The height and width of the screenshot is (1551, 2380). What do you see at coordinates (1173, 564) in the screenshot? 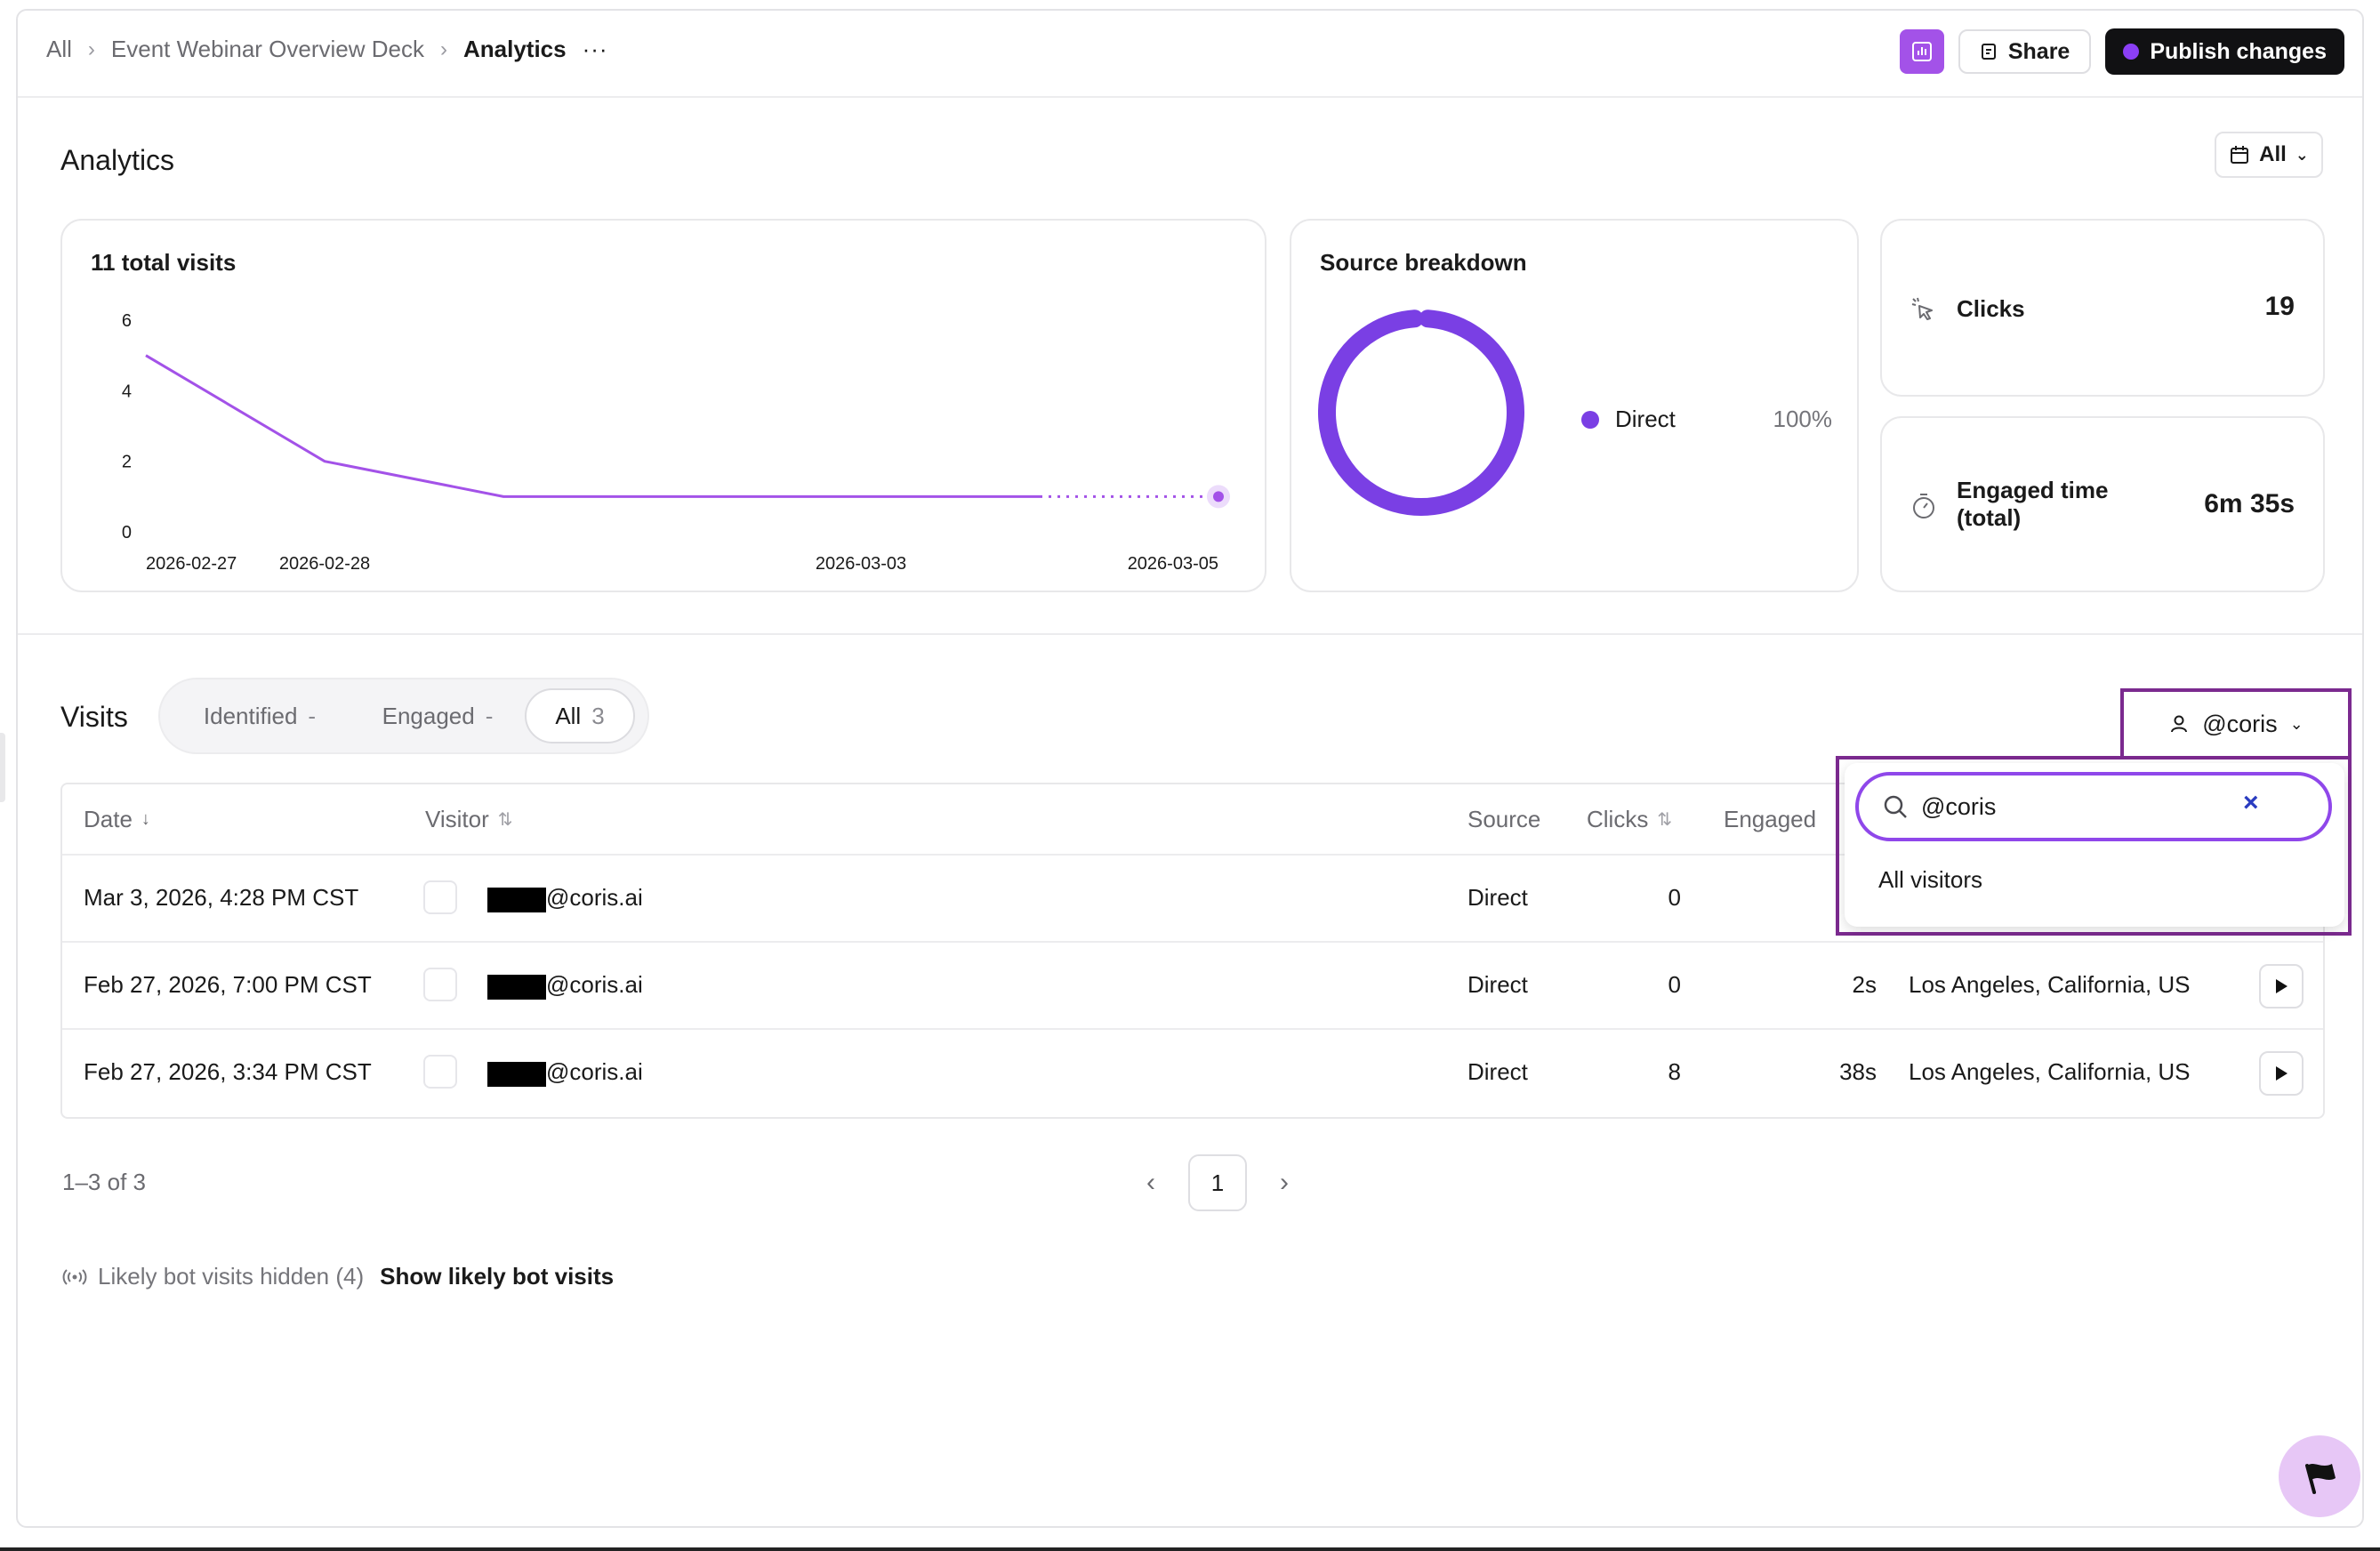
I see `x-tick-label: 2026-03-05` at bounding box center [1173, 564].